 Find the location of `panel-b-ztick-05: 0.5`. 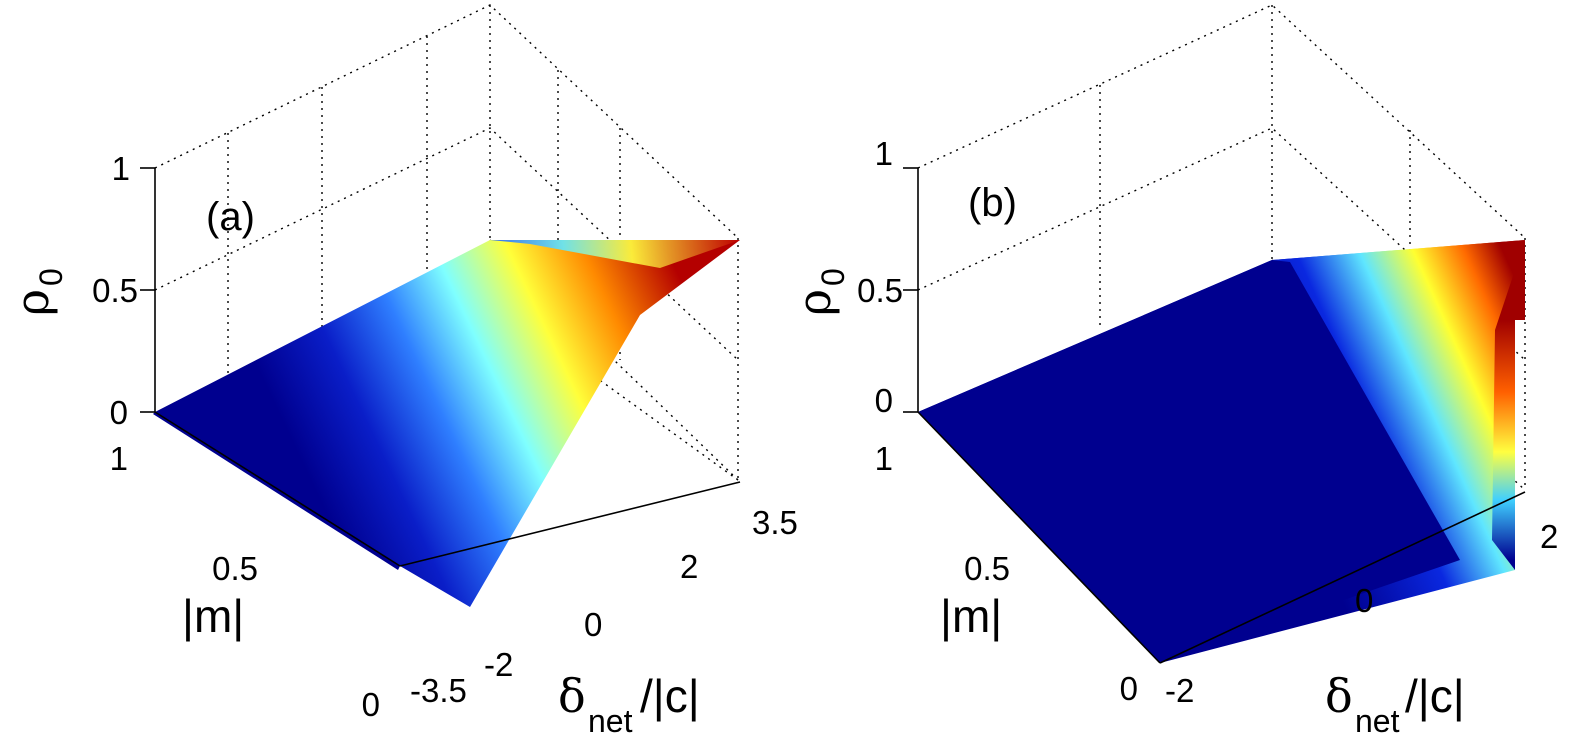

panel-b-ztick-05: 0.5 is located at coordinates (880, 290).